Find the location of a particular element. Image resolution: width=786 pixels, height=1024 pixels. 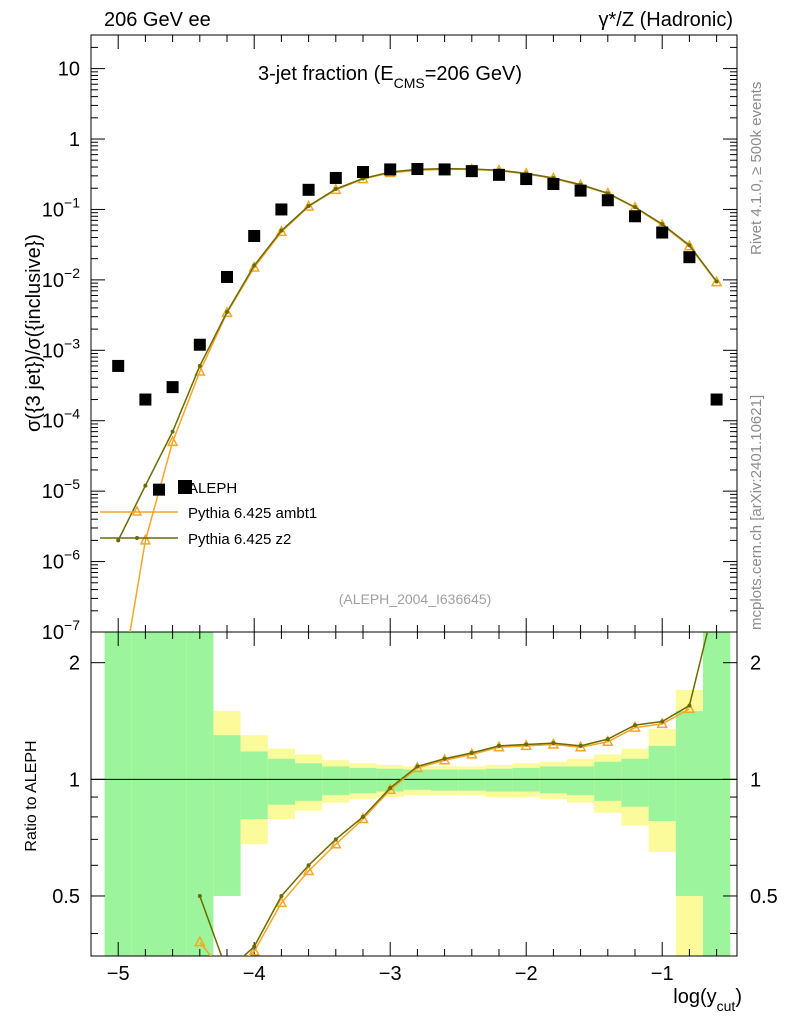

x-tick-label: −3 is located at coordinates (390, 974).